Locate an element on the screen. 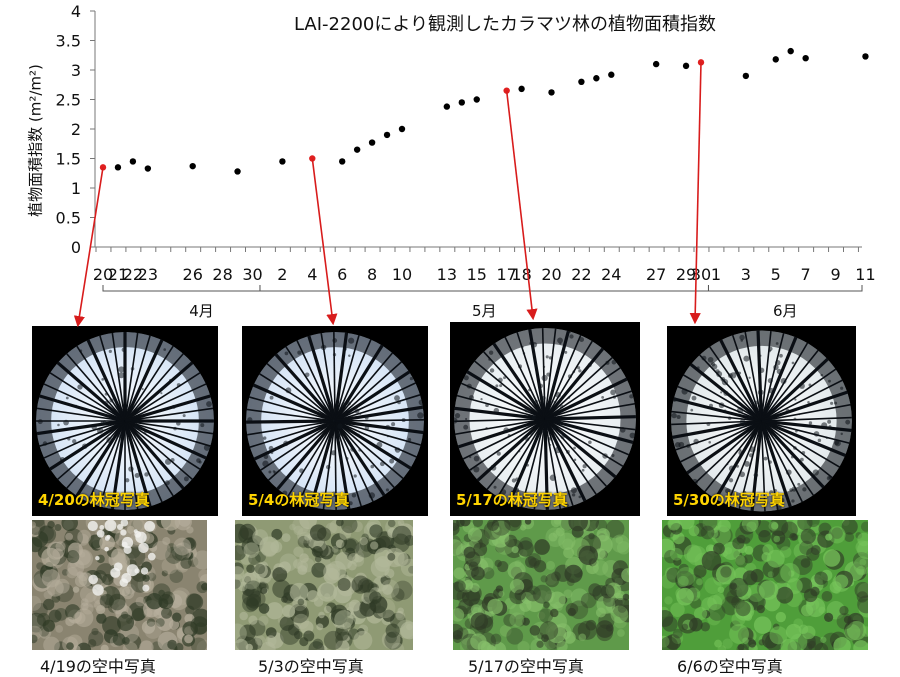  x-tick-label: 24 is located at coordinates (611, 274).